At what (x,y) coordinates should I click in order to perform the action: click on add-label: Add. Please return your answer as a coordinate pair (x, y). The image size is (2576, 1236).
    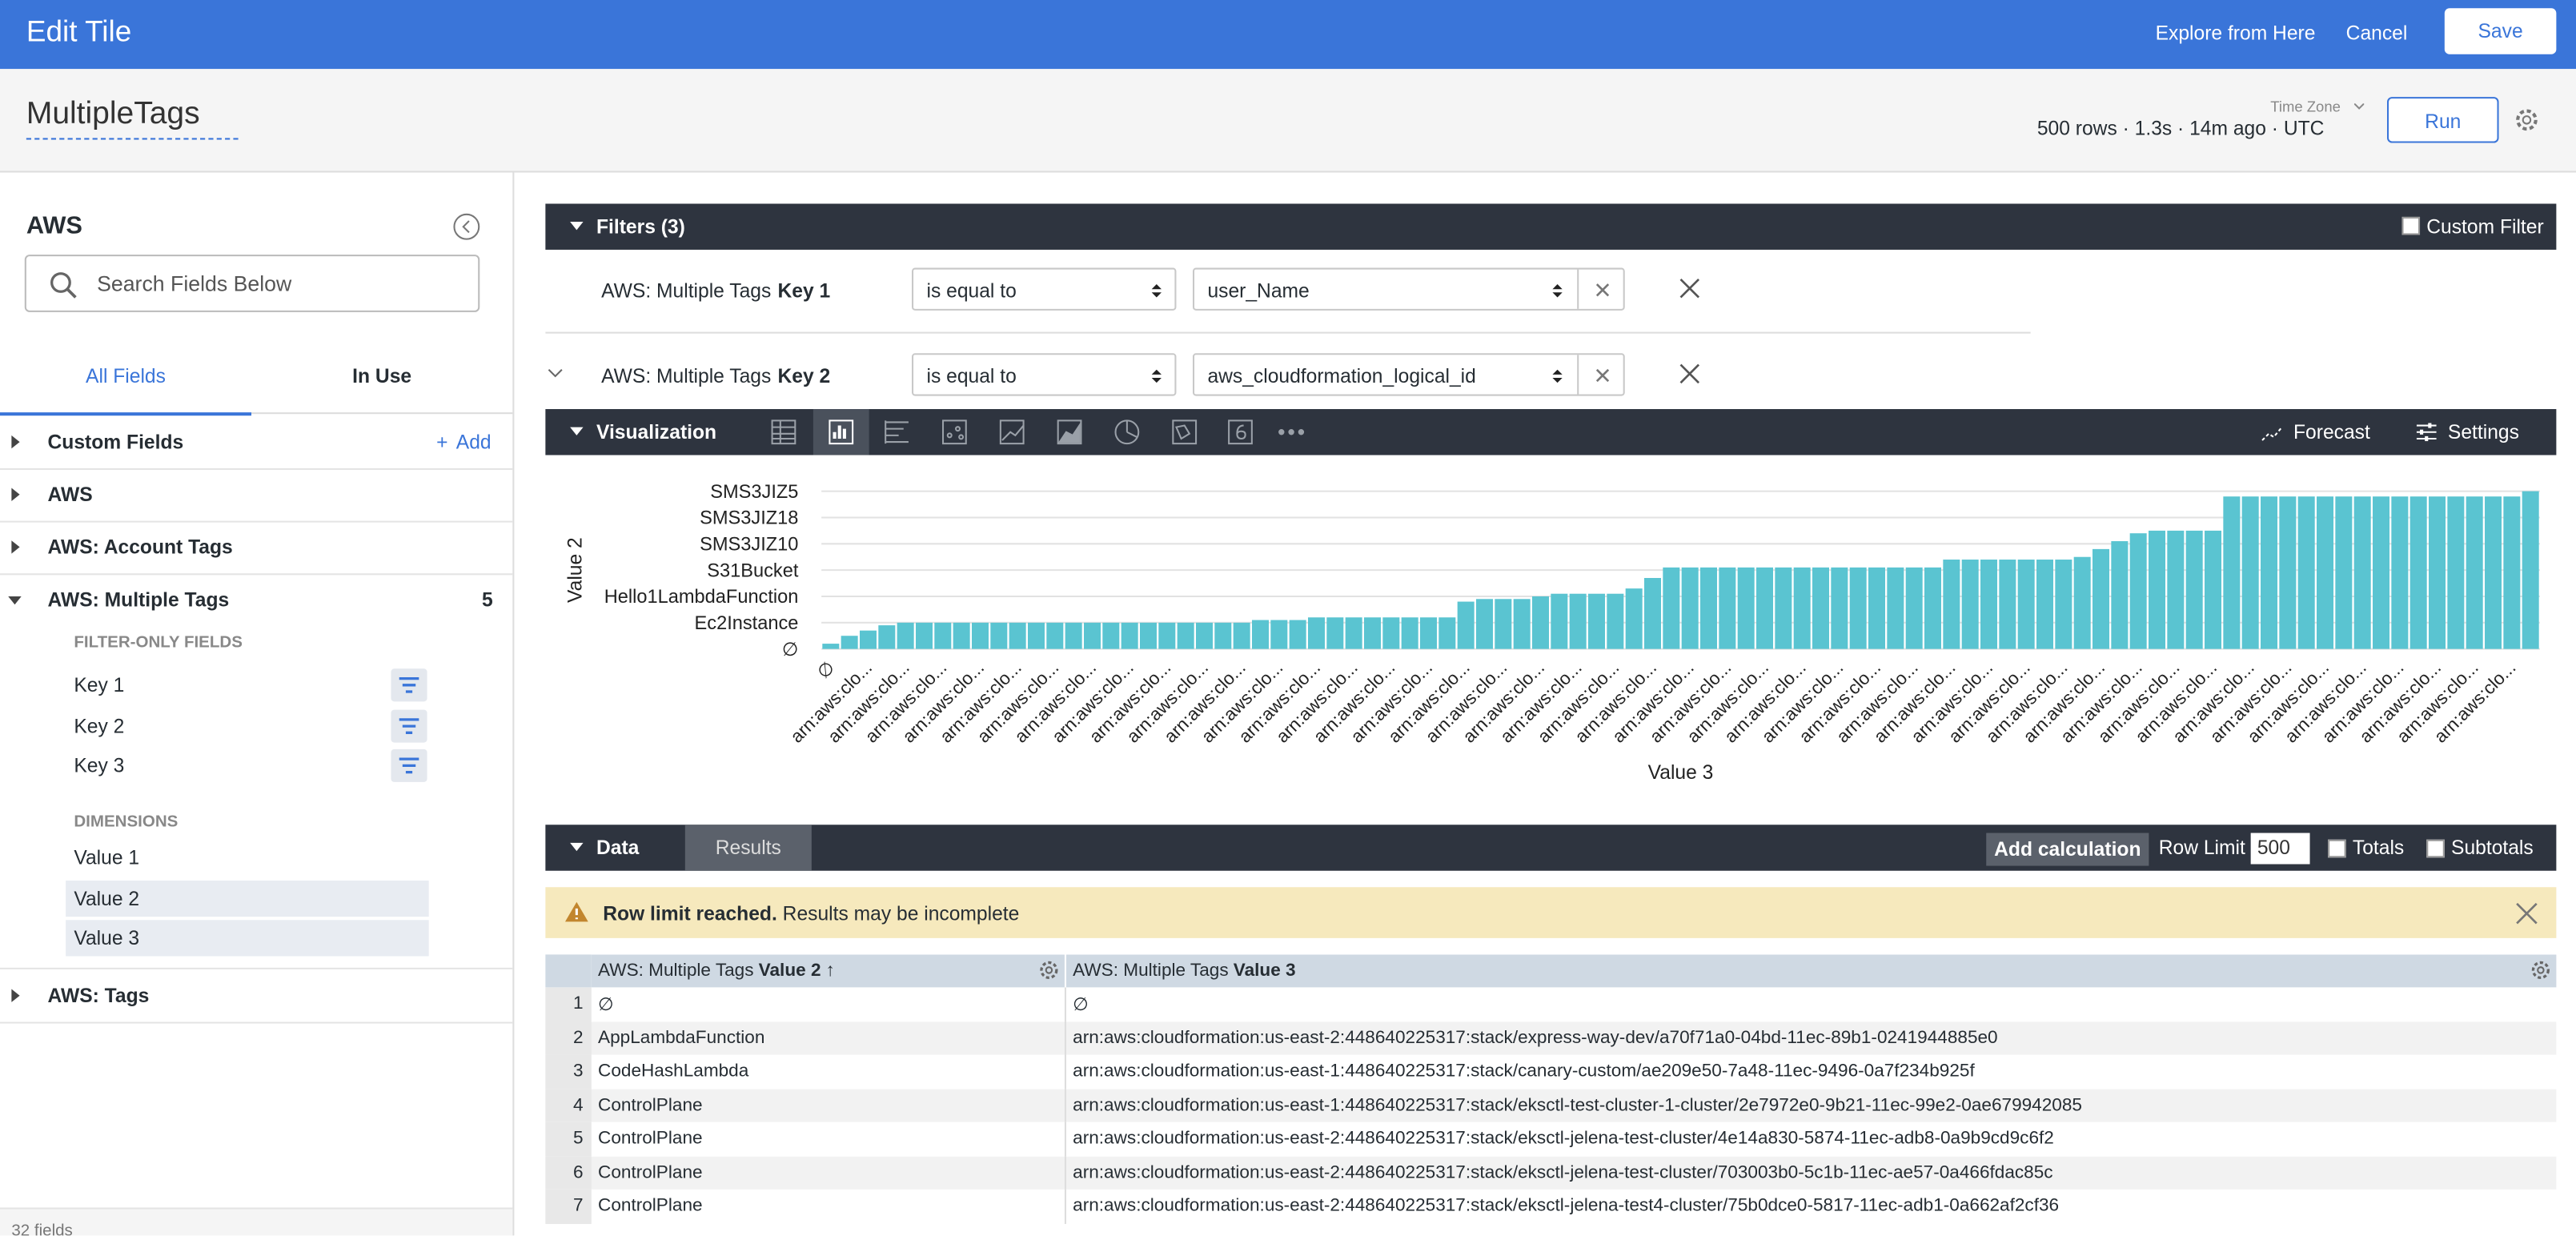
    Looking at the image, I should click on (474, 442).